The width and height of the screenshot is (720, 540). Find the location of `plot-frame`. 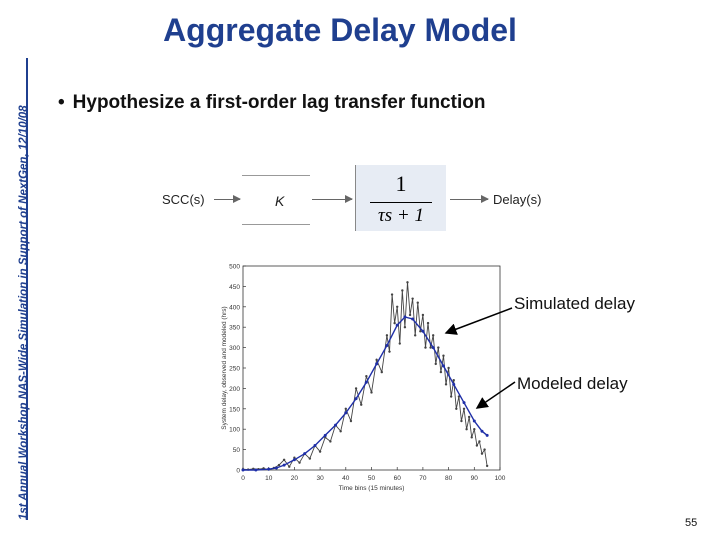

plot-frame is located at coordinates (371, 368).